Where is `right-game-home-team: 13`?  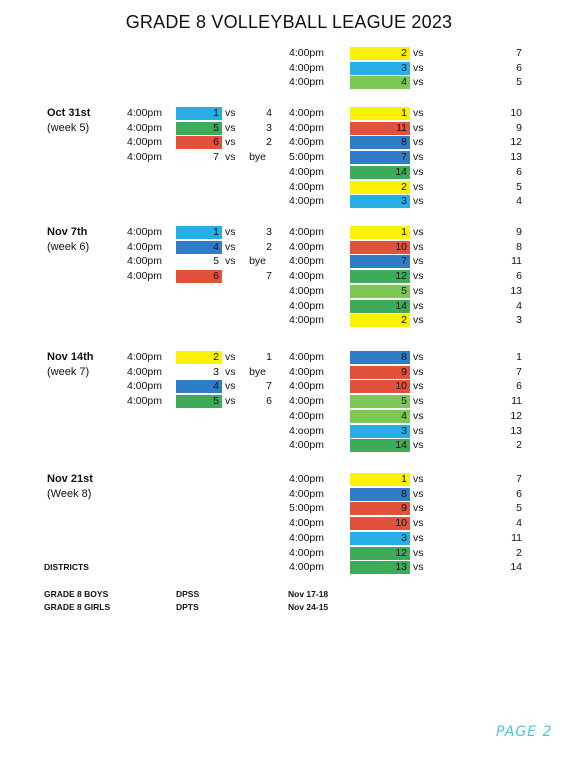 right-game-home-team: 13 is located at coordinates (401, 567).